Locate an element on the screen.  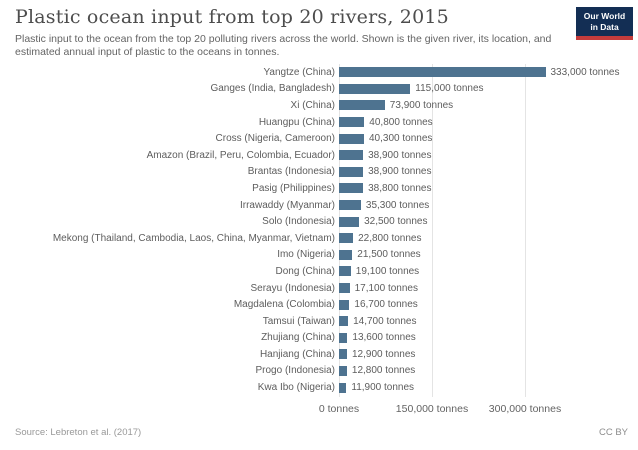
bar-value-label: 40,300 tonnes is located at coordinates (401, 139).